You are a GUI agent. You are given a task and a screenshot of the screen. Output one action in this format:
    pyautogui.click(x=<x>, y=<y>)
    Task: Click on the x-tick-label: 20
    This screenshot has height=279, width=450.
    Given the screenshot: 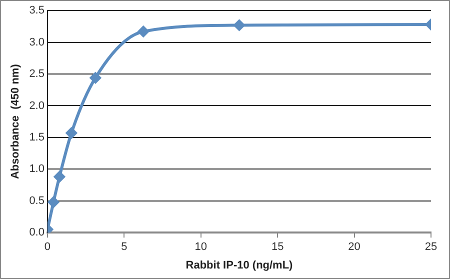 What is the action you would take?
    pyautogui.click(x=354, y=247)
    